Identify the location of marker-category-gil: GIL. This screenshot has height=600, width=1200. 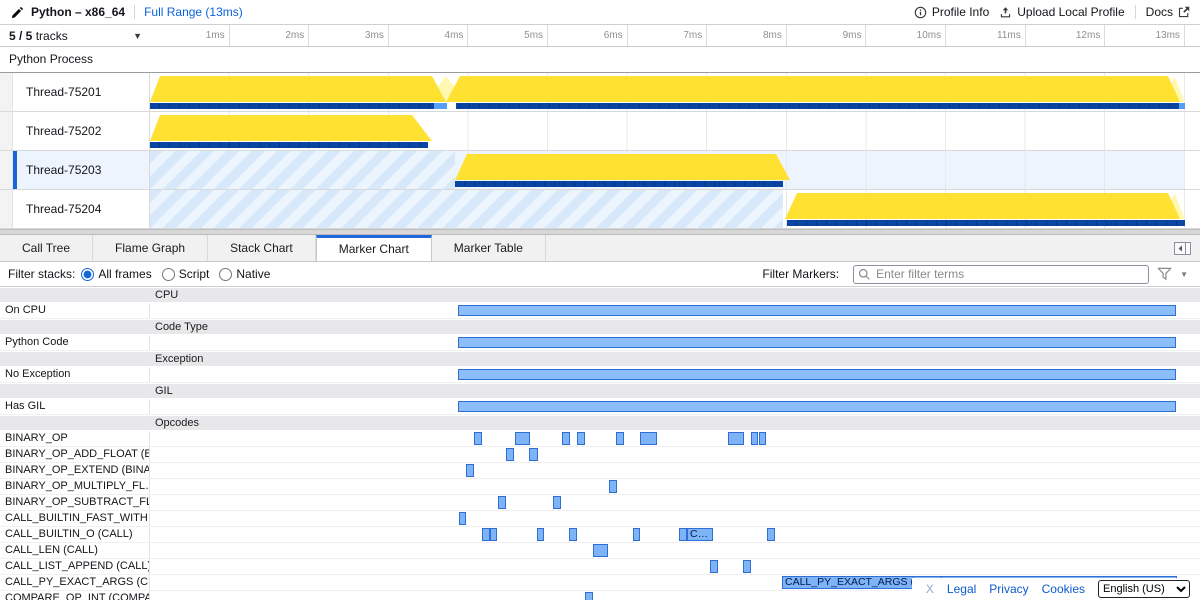
(600, 391).